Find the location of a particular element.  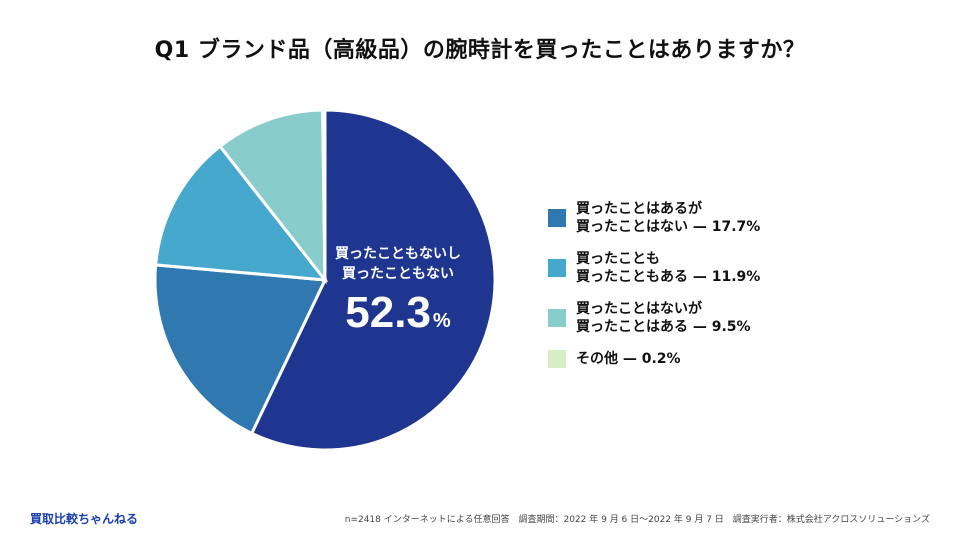

legend-value: 9.5% is located at coordinates (731, 327).